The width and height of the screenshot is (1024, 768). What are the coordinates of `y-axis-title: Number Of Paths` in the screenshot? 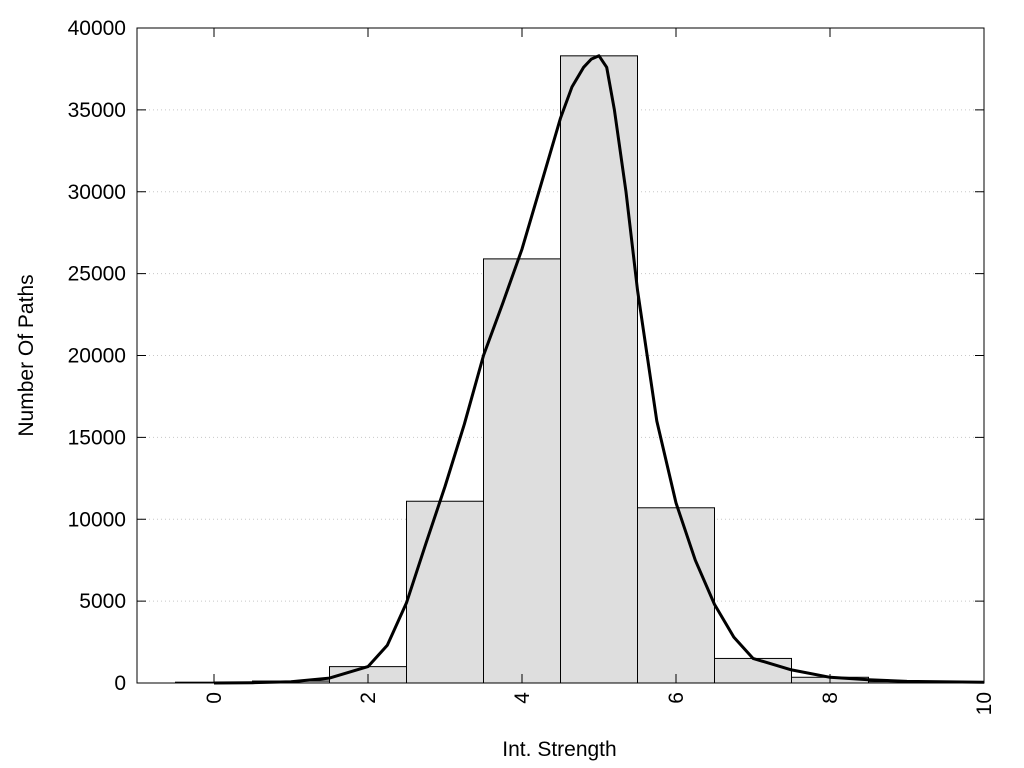 It's located at (26, 355).